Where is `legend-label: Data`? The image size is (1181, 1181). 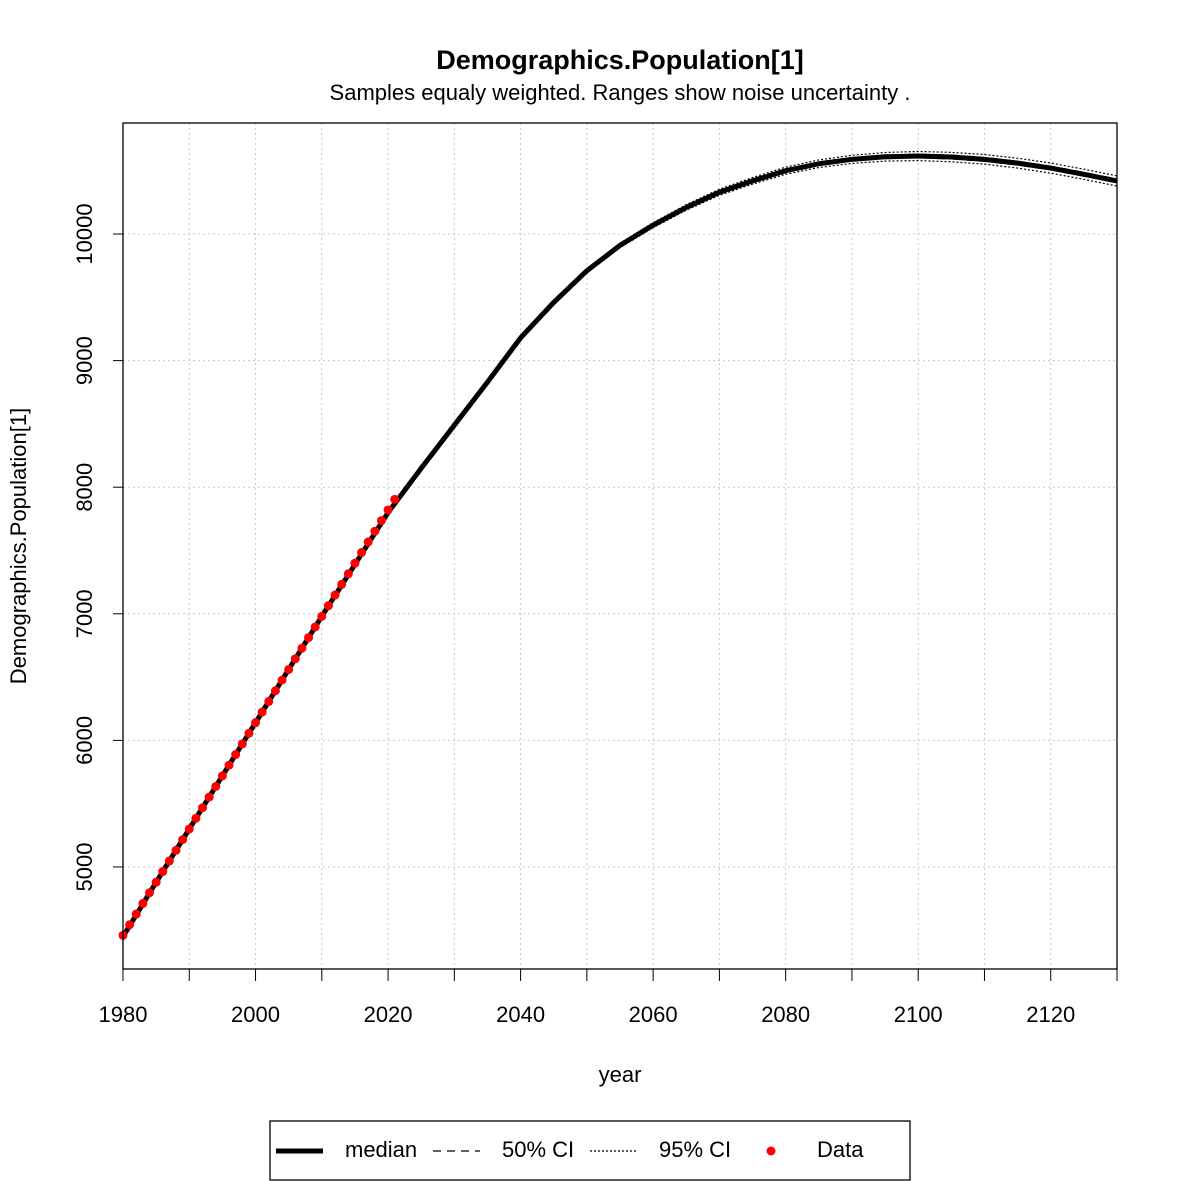
legend-label: Data is located at coordinates (840, 1149).